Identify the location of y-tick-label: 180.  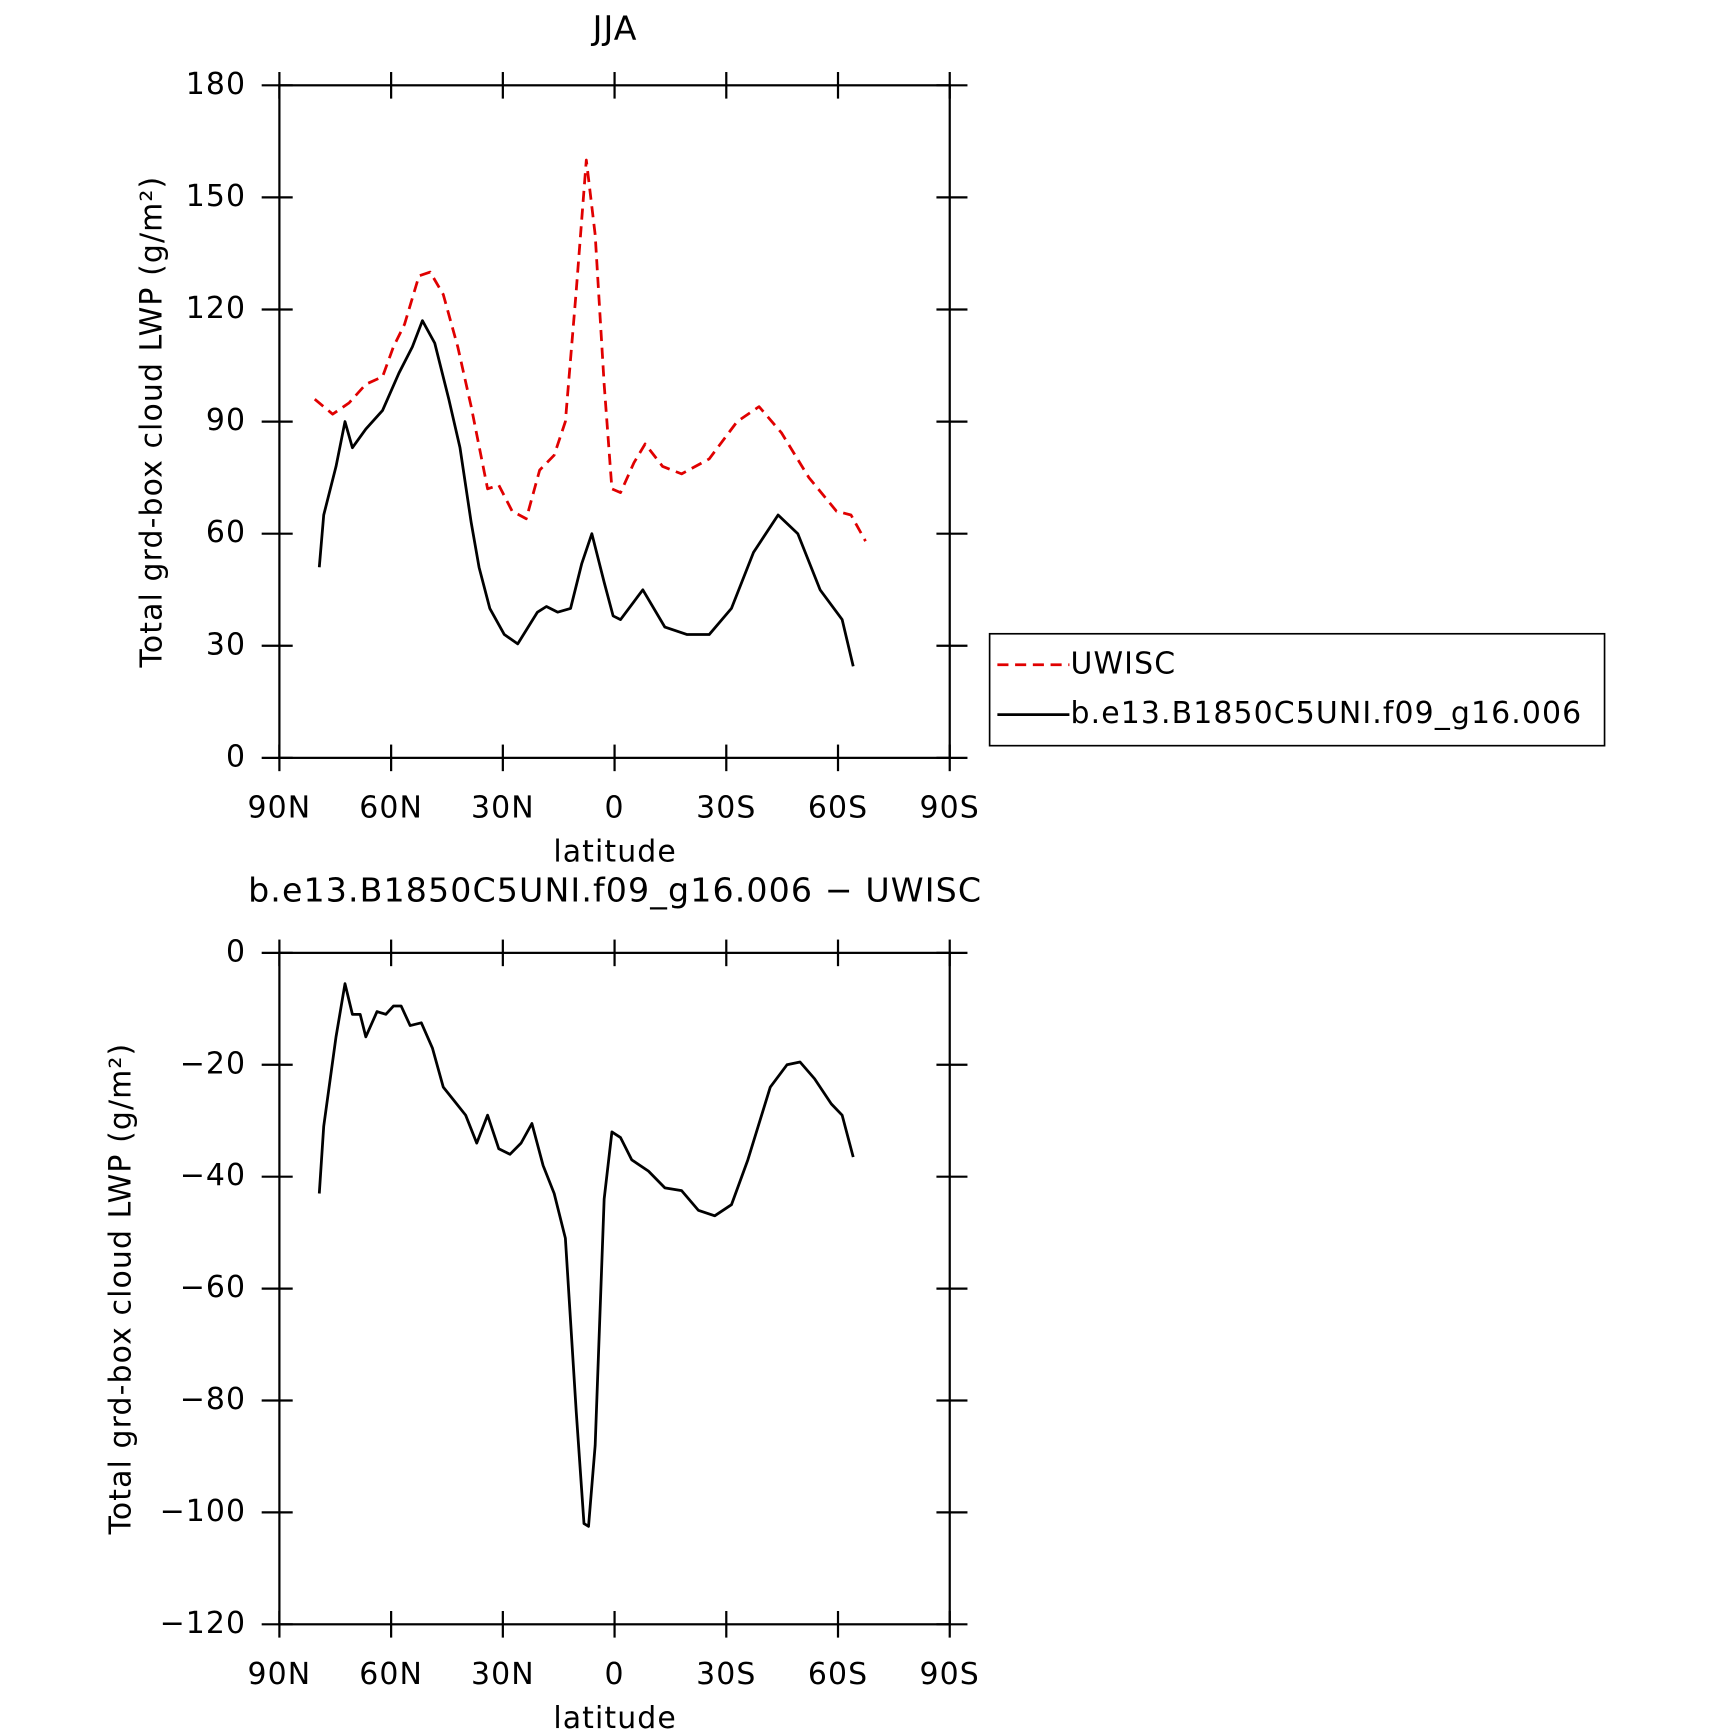
(216, 84).